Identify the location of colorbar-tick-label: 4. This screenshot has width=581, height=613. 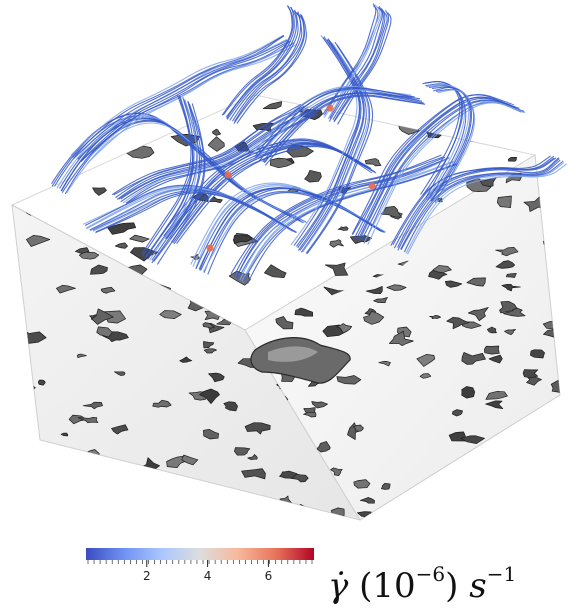
(208, 576).